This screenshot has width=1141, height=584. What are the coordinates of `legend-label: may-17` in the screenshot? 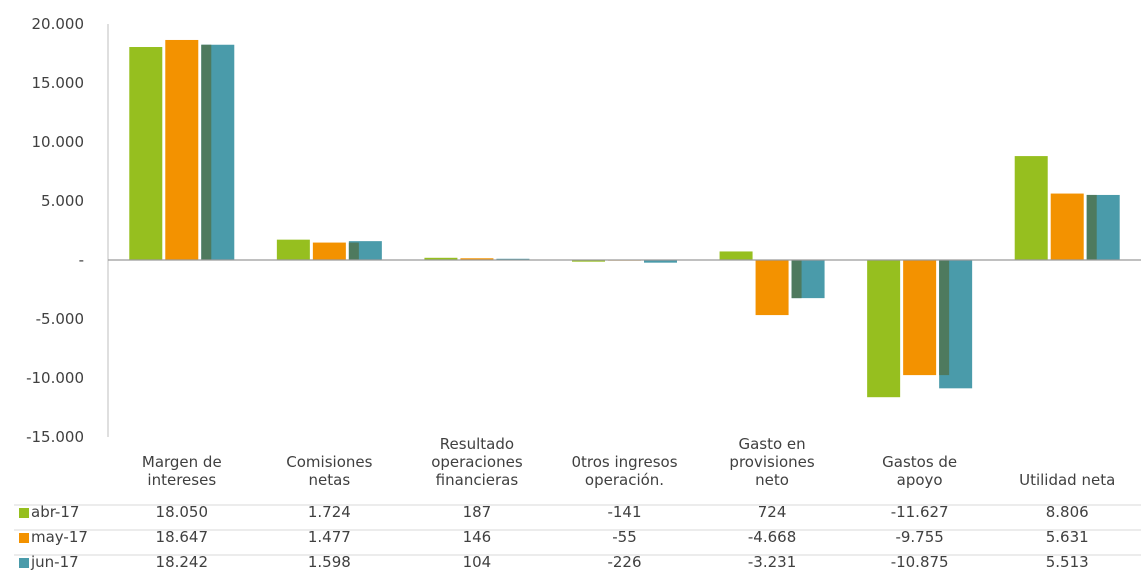 It's located at (59, 537).